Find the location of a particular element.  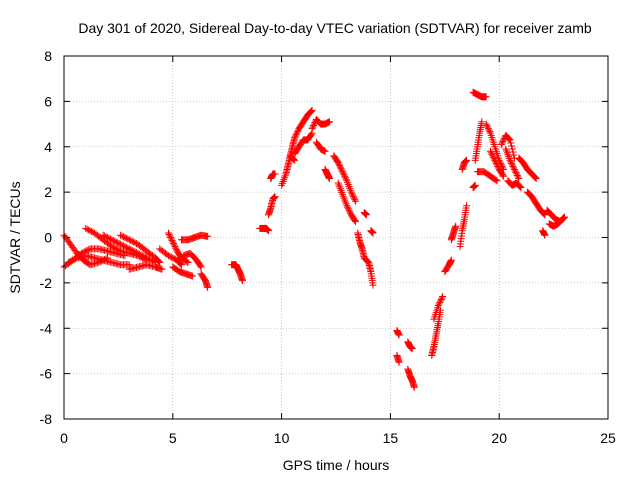

x-tick-label: 10 is located at coordinates (282, 438).